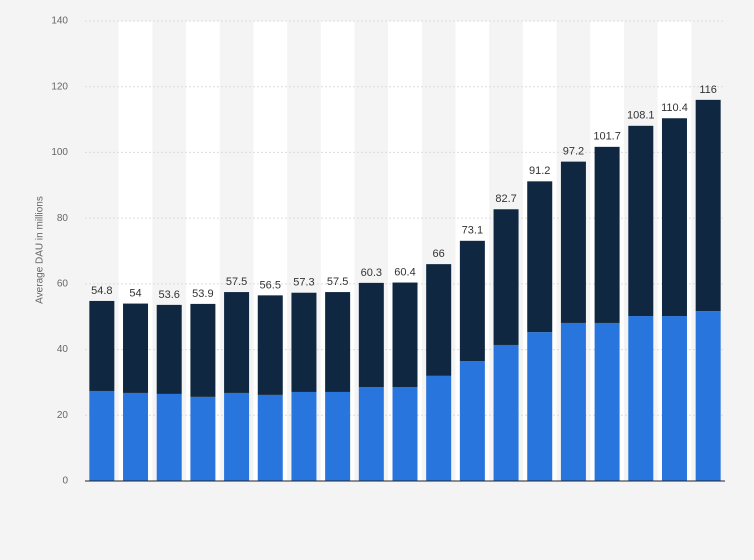  Describe the element at coordinates (59, 152) in the screenshot. I see `y-tick-label: 100` at that location.